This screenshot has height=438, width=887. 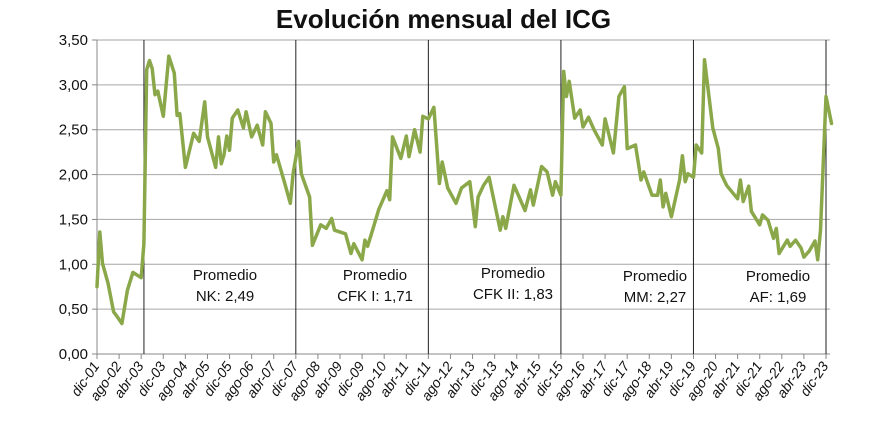 What do you see at coordinates (73, 219) in the screenshot?
I see `y-tick-label: 1,50` at bounding box center [73, 219].